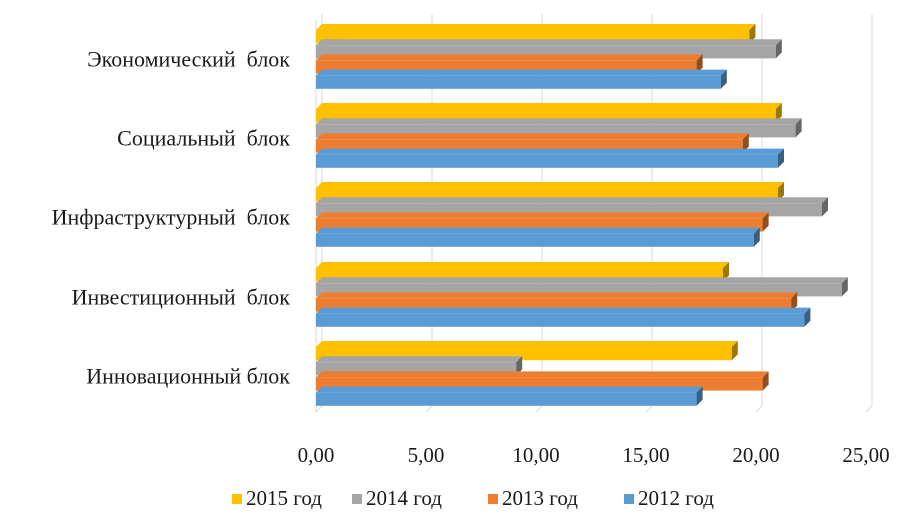  I want to click on x-tick-label: 25,00, so click(865, 455).